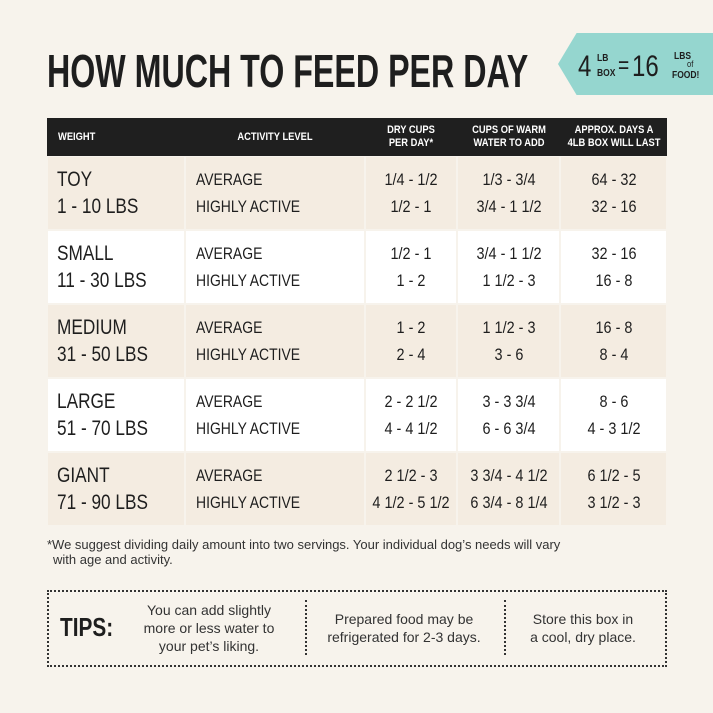 The width and height of the screenshot is (713, 713). Describe the element at coordinates (77, 136) in the screenshot. I see `column-header: WEIGHT` at that location.